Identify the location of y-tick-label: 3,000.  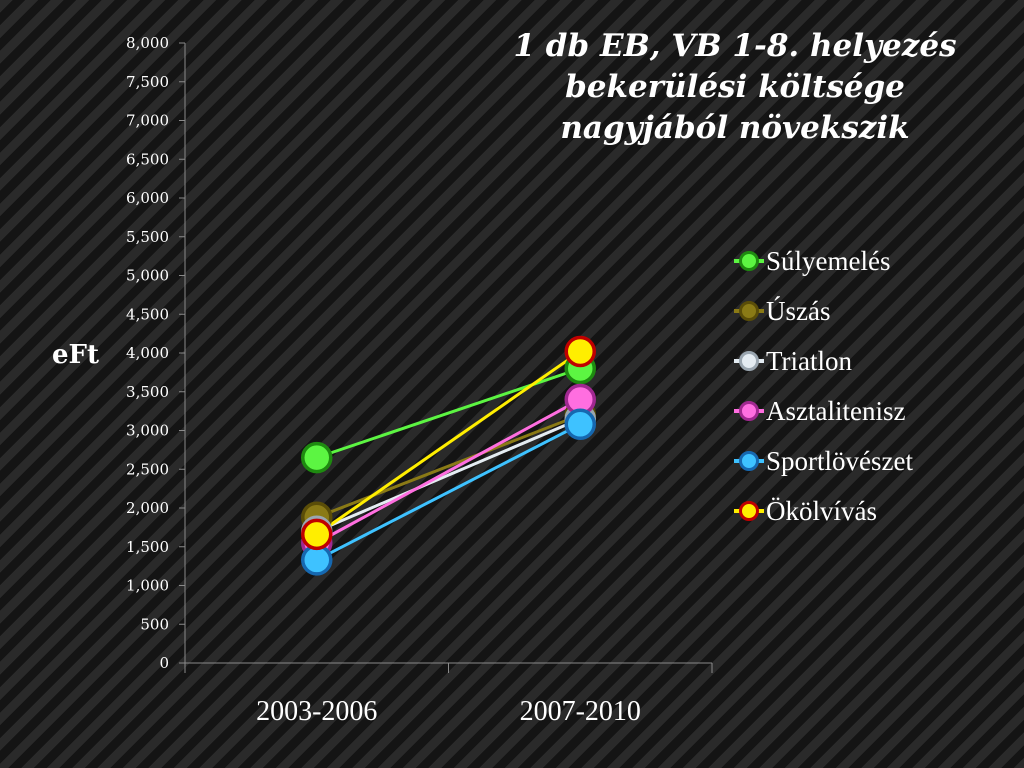
(147, 431).